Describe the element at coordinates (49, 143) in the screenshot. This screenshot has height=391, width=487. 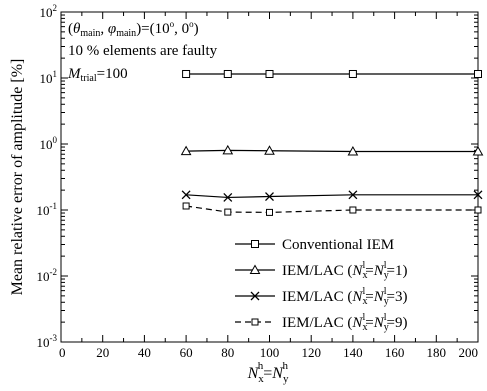
I see `y-tick-label: 10⁰` at that location.